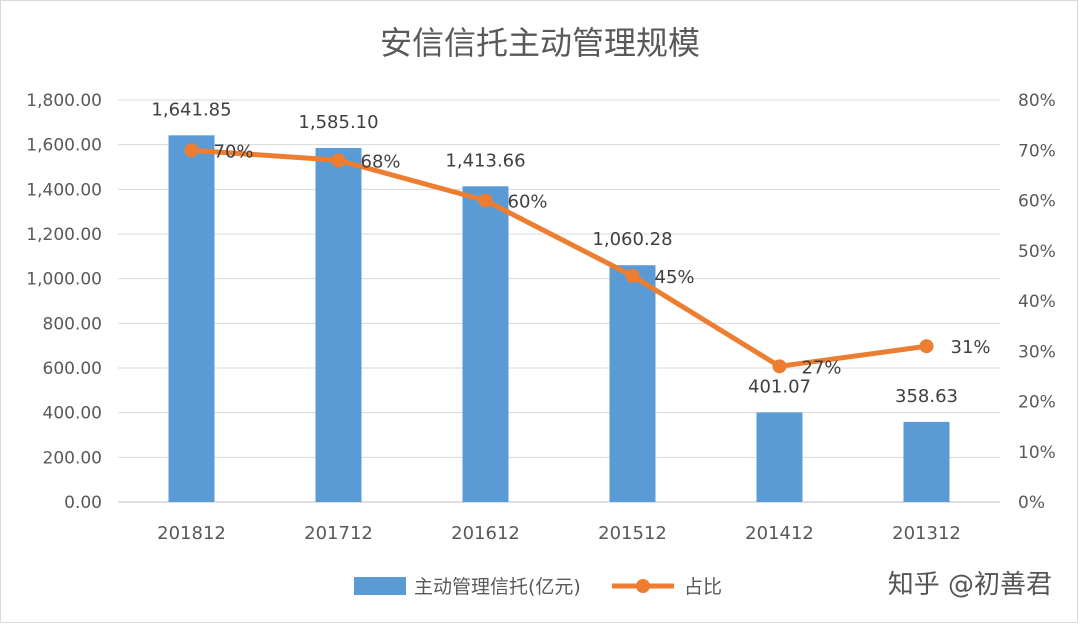 The height and width of the screenshot is (625, 1080). What do you see at coordinates (971, 347) in the screenshot?
I see `line-data-label: 31%` at bounding box center [971, 347].